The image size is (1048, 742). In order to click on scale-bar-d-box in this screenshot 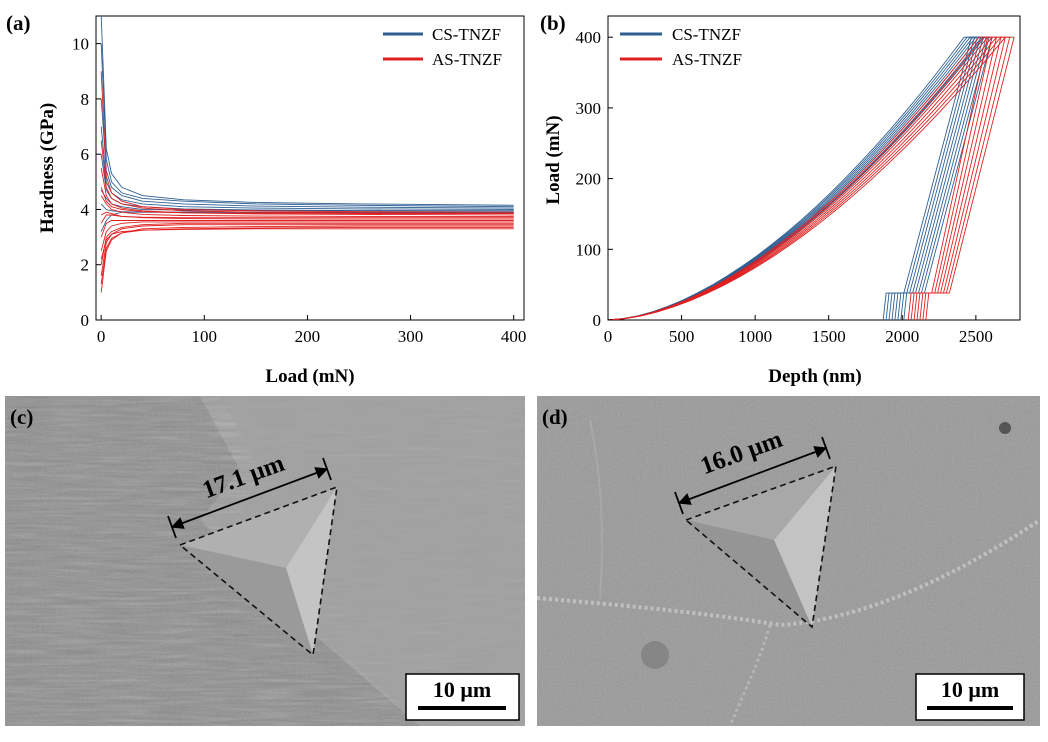, I will do `click(970, 697)`.